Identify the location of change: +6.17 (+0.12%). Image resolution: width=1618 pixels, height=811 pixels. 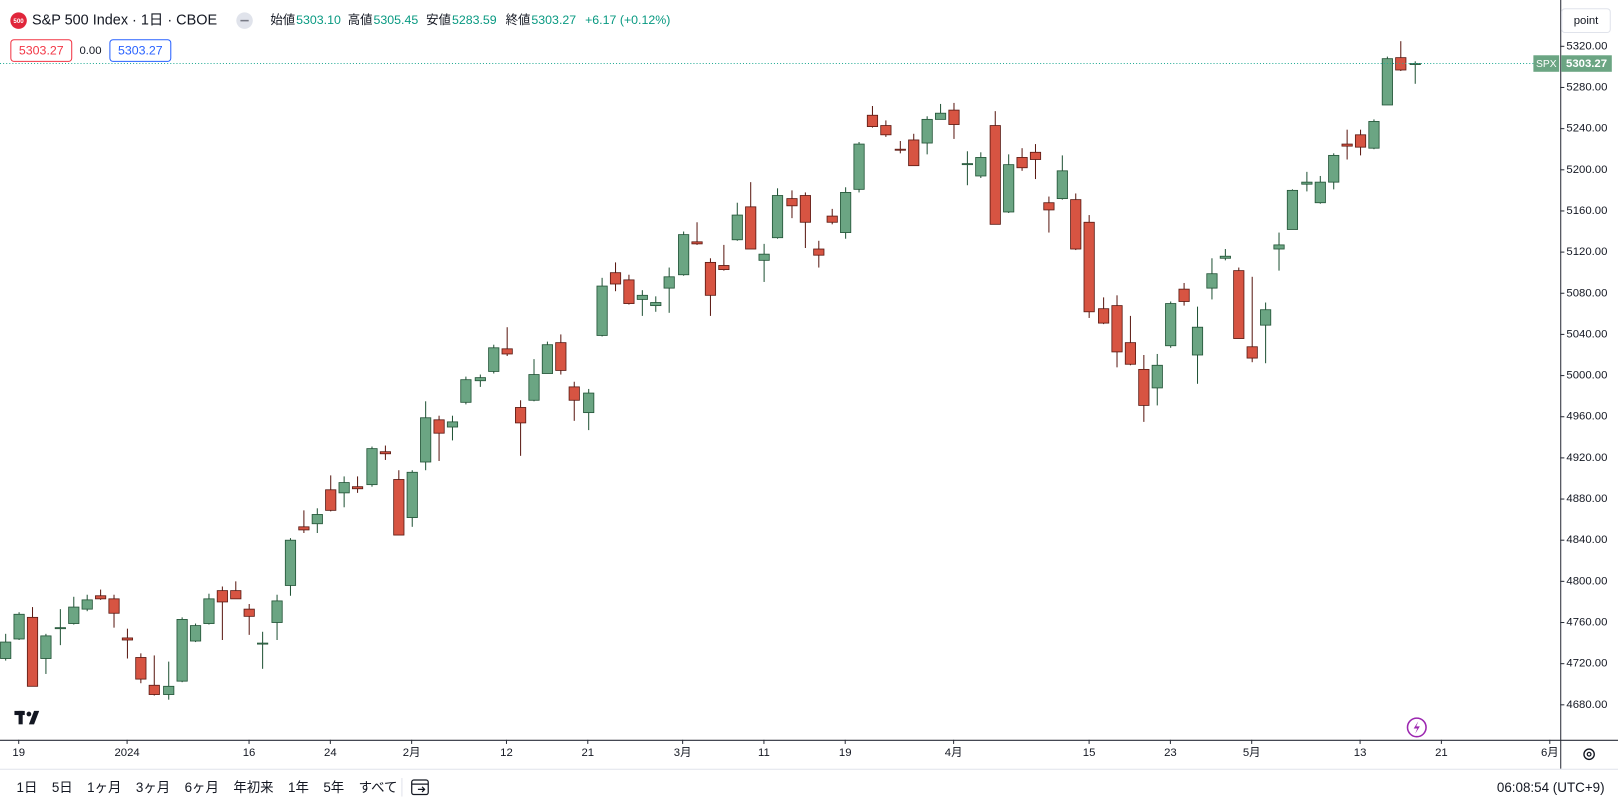
(627, 20).